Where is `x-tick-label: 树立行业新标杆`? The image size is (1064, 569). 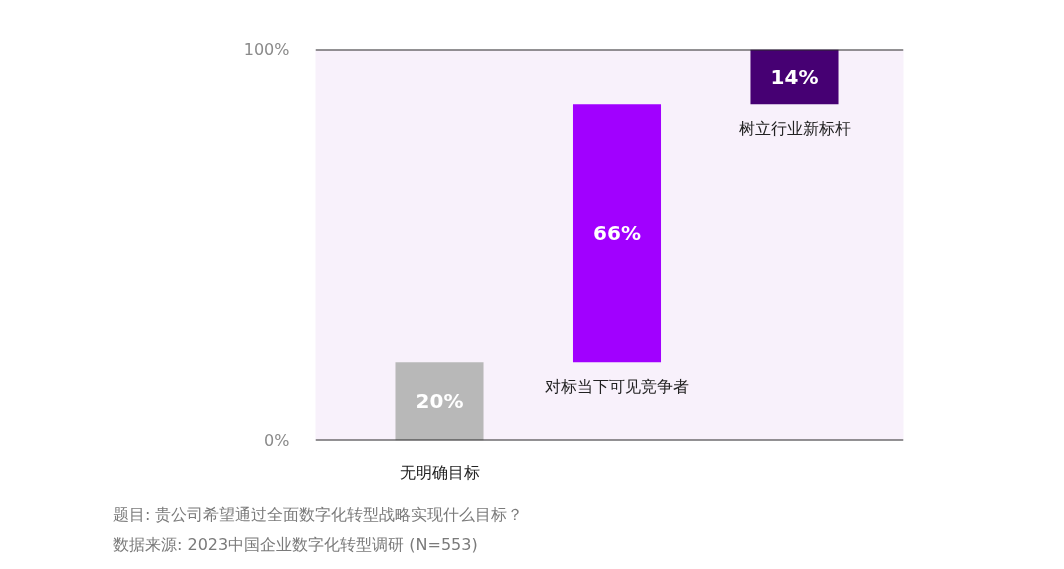
x-tick-label: 树立行业新标杆 is located at coordinates (794, 128).